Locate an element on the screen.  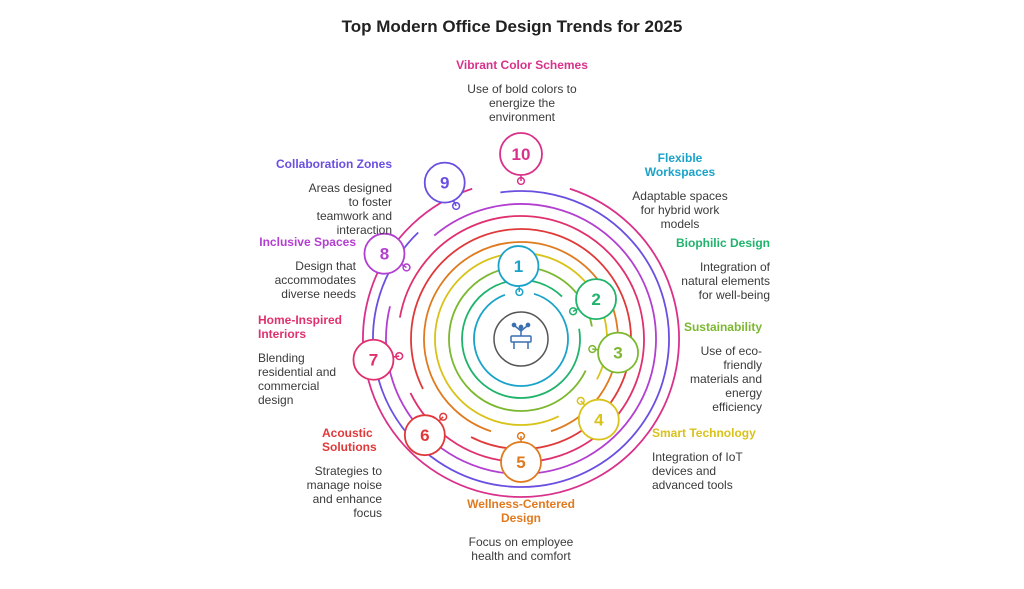
trend-4-title: Smart Technology is located at coordinates (704, 433).